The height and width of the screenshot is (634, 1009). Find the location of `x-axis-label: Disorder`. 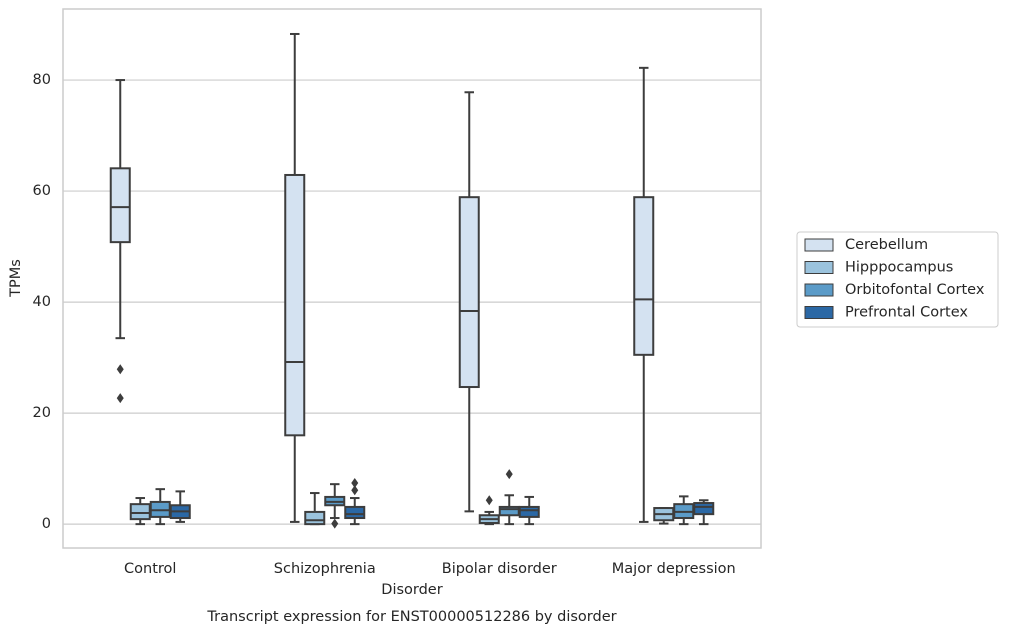

x-axis-label: Disorder is located at coordinates (411, 590).